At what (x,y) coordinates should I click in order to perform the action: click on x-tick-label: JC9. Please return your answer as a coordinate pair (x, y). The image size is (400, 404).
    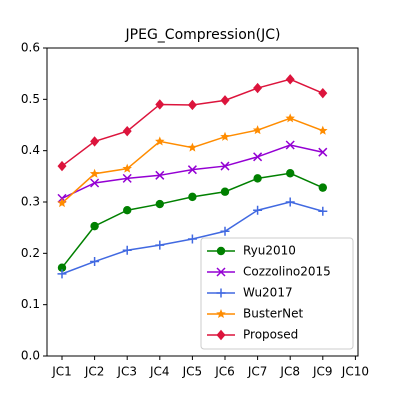
    Looking at the image, I should click on (322, 372).